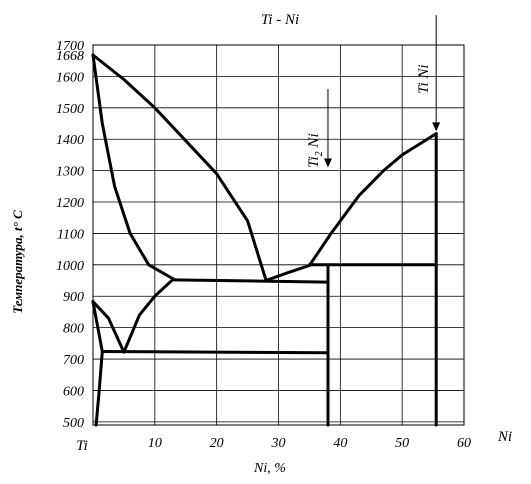 This screenshot has width=531, height=484. I want to click on ti2ni-annotation: Ti2 Ni, so click(319, 128).